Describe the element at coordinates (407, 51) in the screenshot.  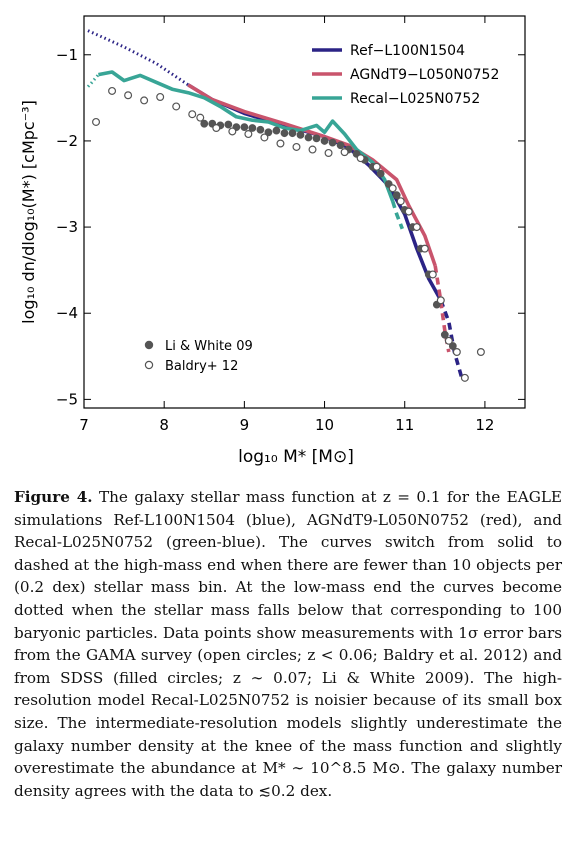
I see `legend-label: Ref−L100N1504` at that location.